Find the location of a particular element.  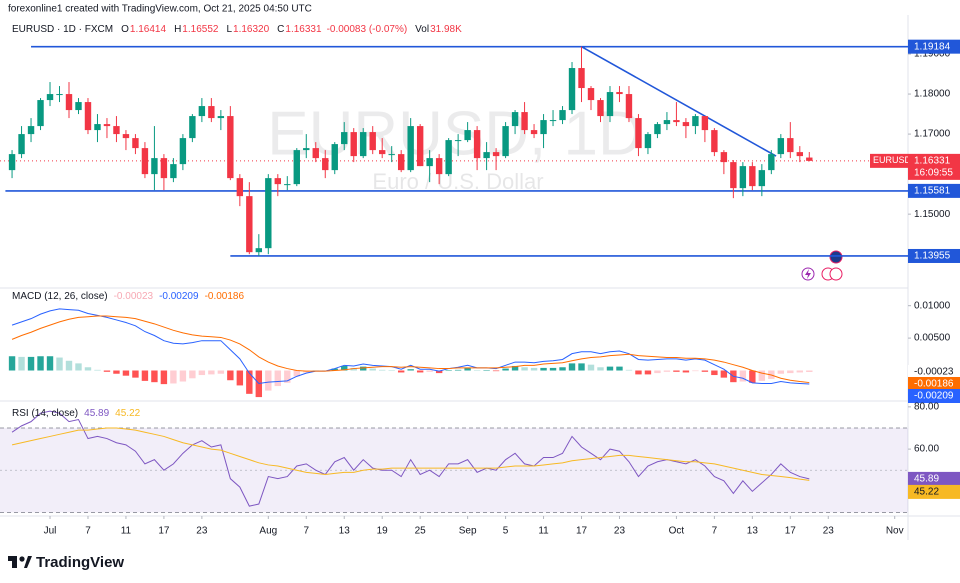

y-tick-label: 1.18000 is located at coordinates (932, 94).